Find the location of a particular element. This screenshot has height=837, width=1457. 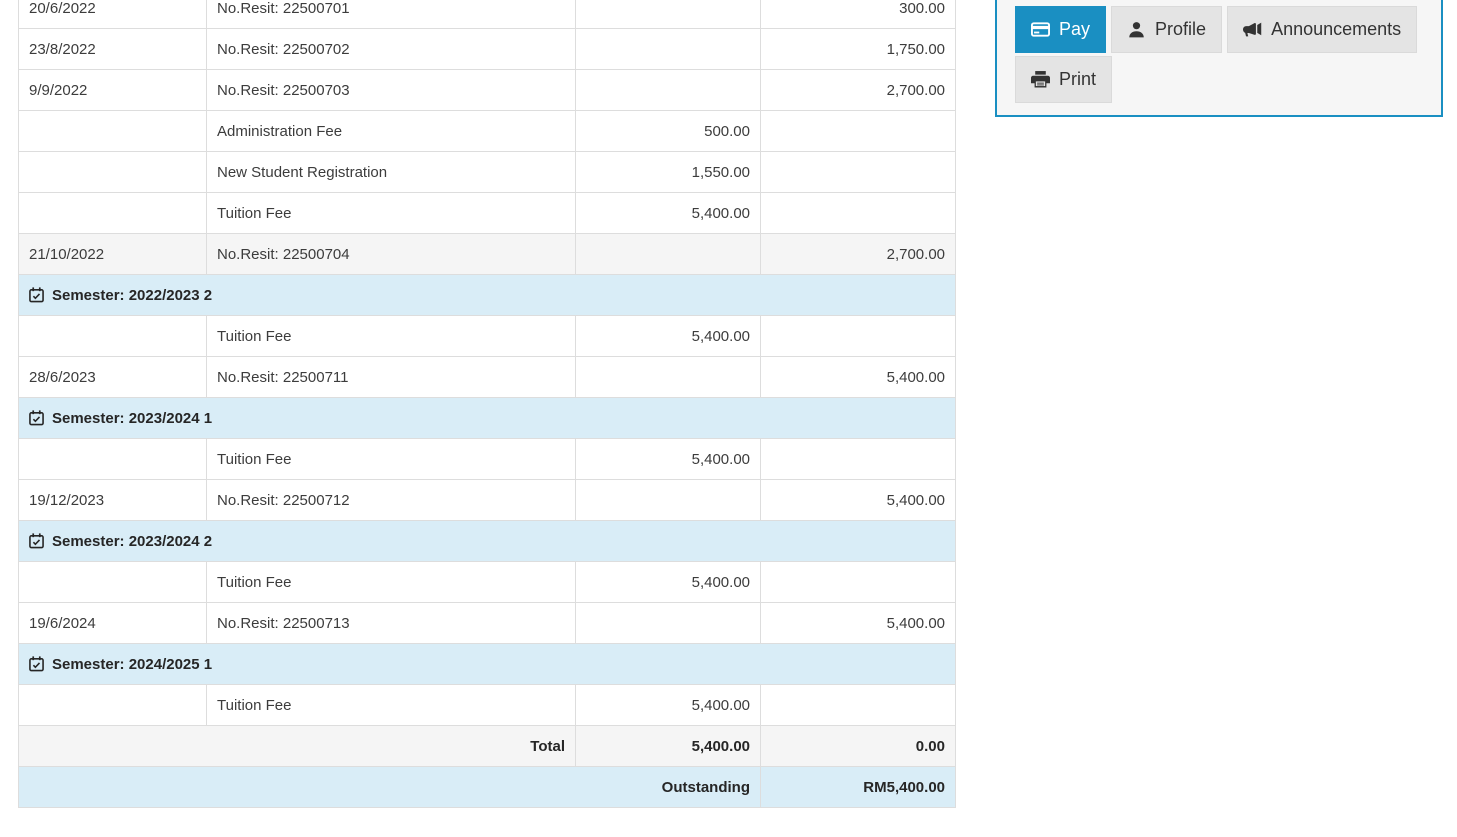

description-cell: No.Resit: 22500703 is located at coordinates (391, 90).